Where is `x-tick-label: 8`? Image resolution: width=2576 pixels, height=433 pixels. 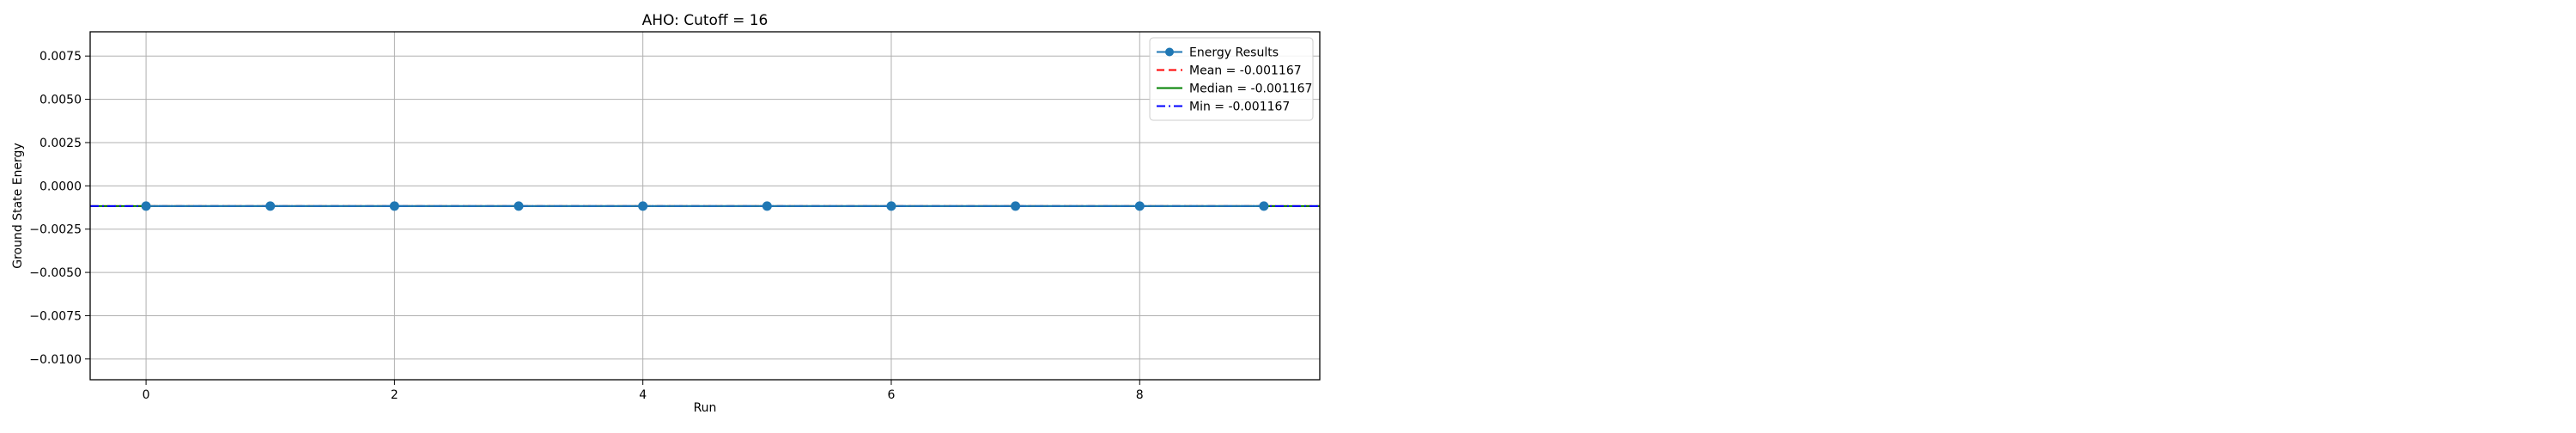
x-tick-label: 8 is located at coordinates (1140, 395).